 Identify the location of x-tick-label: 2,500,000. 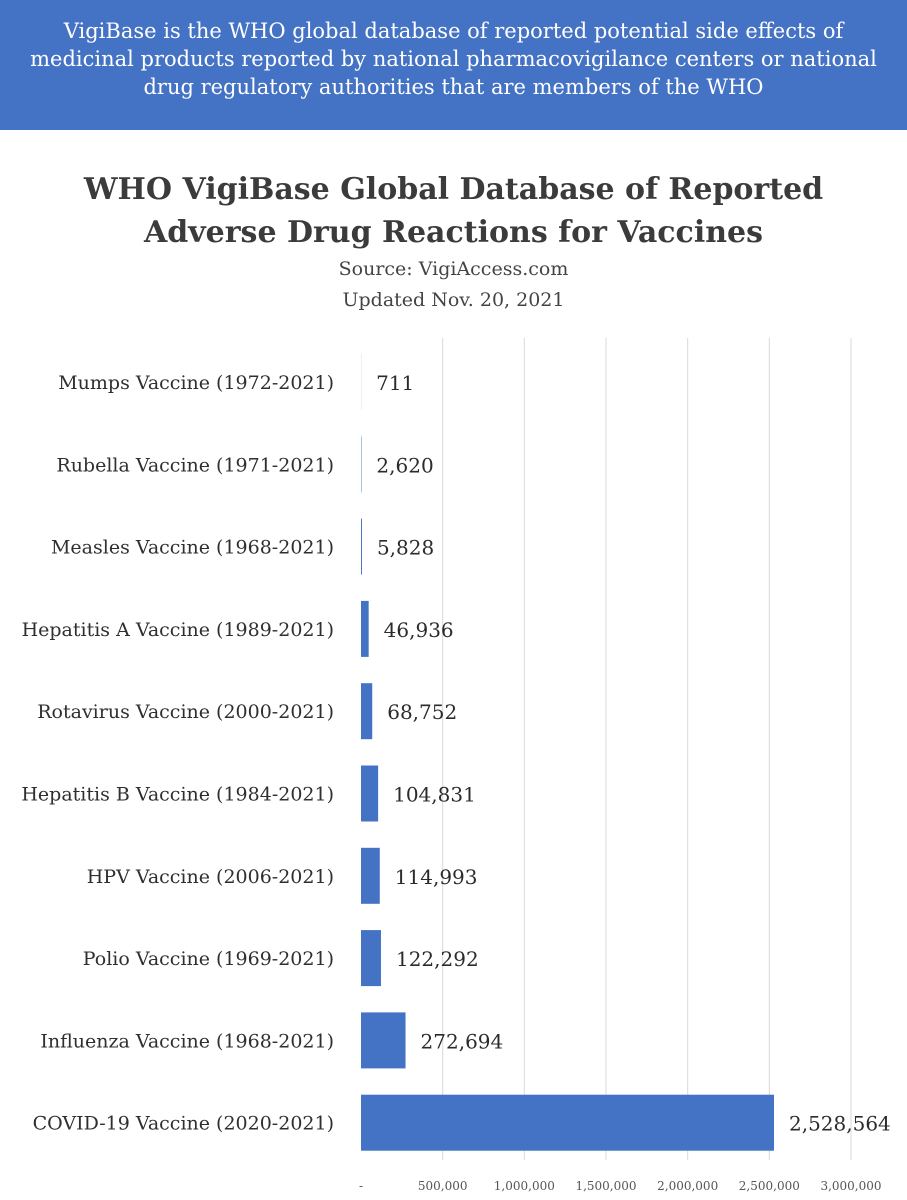
(769, 1186).